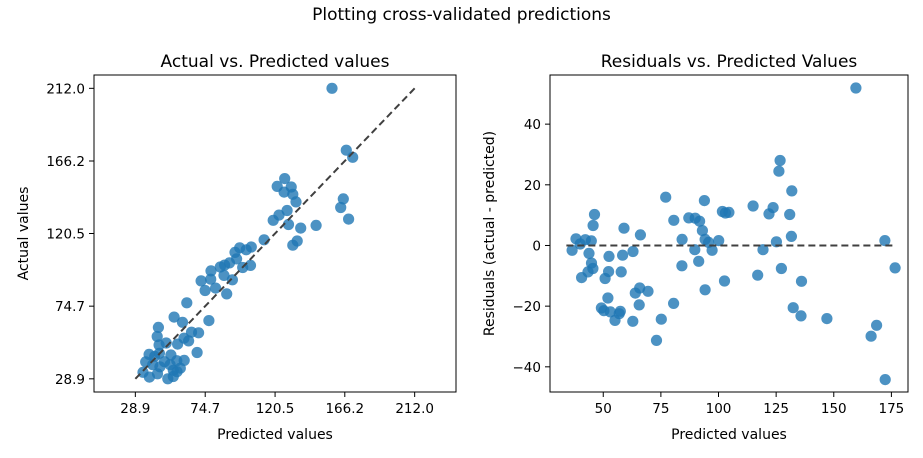 The height and width of the screenshot is (458, 923). What do you see at coordinates (70, 307) in the screenshot?
I see `y-tick-label: 74.7` at bounding box center [70, 307].